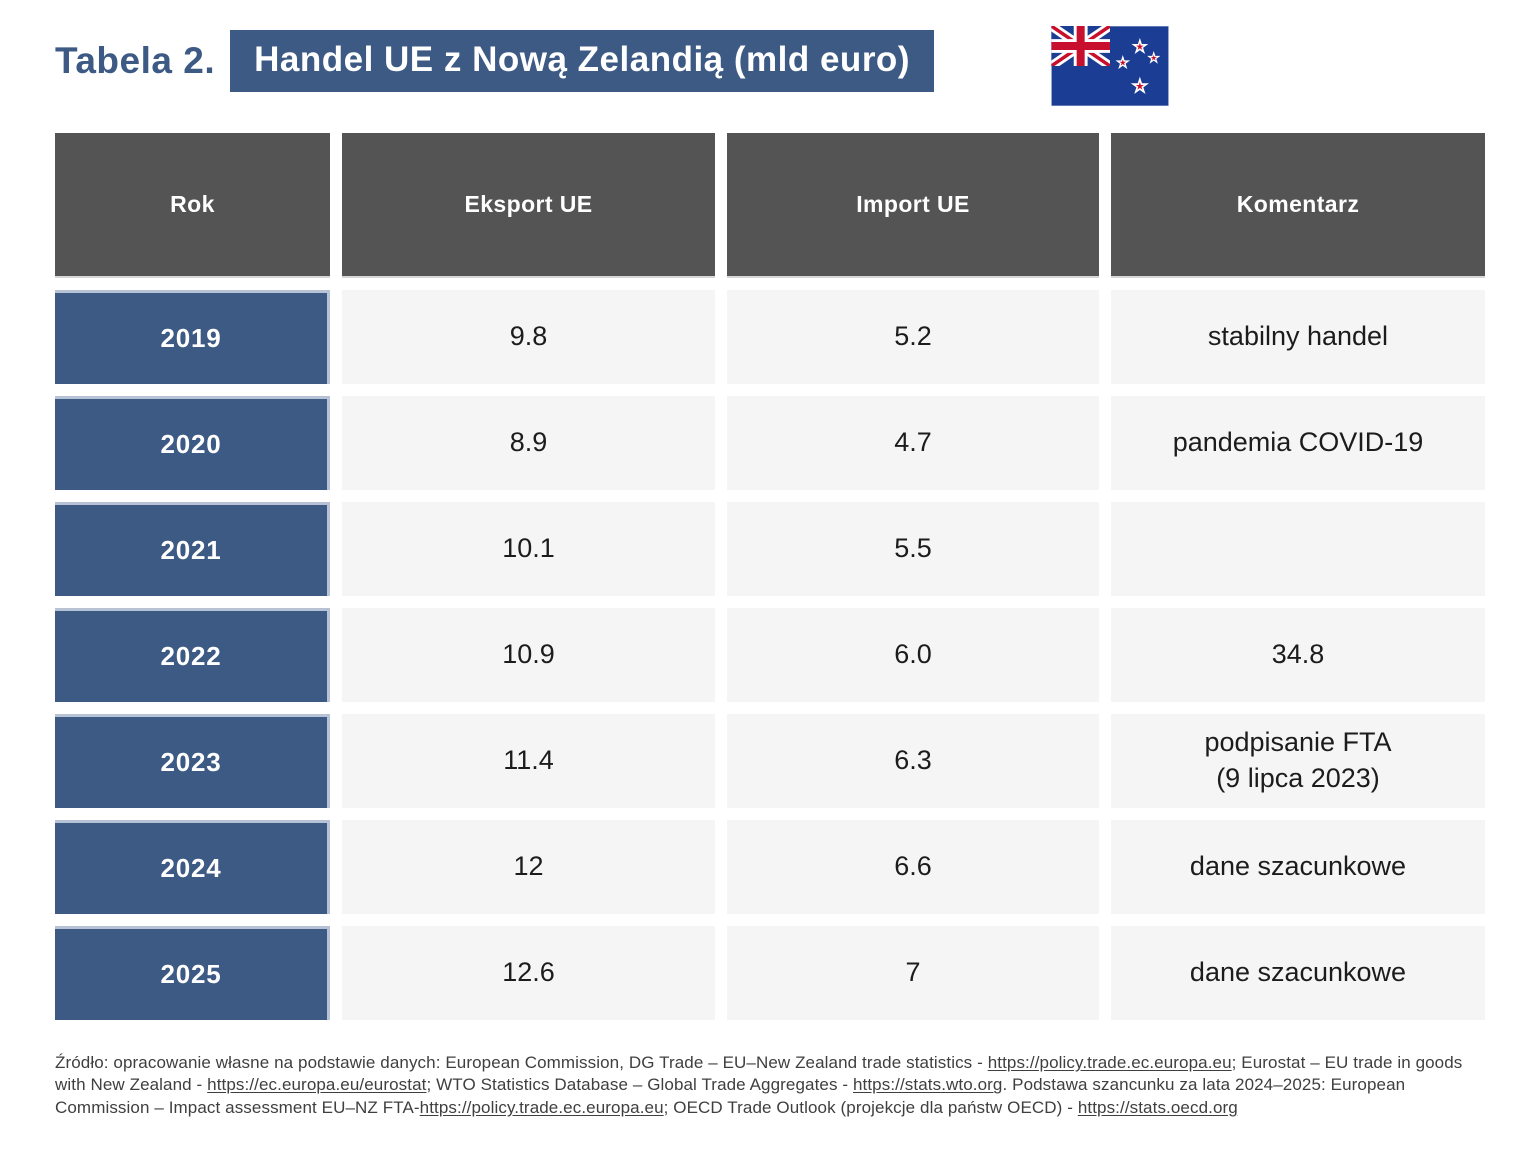 The height and width of the screenshot is (1152, 1536). What do you see at coordinates (1298, 337) in the screenshot?
I see `komentarz-cell: stabilny handel` at bounding box center [1298, 337].